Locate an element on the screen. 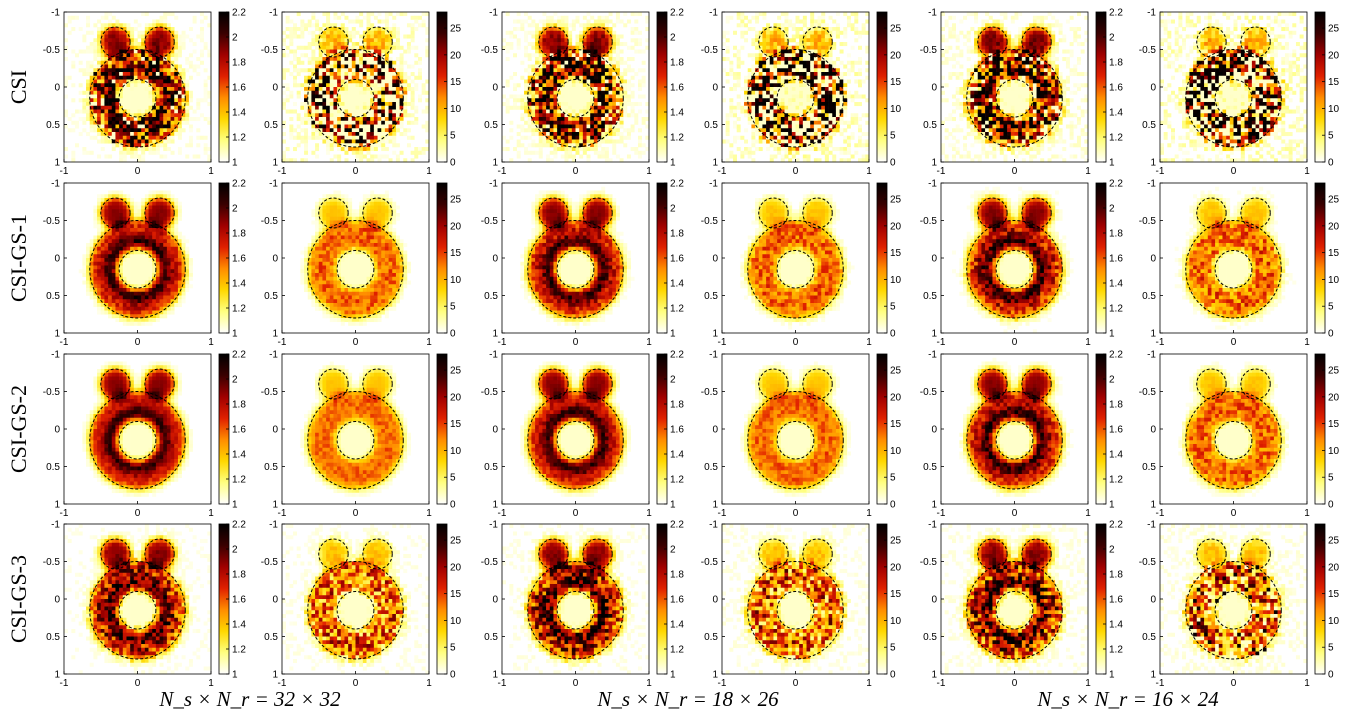 This screenshot has width=1355, height=718. colorbar-tick-label: 15 is located at coordinates (456, 82).